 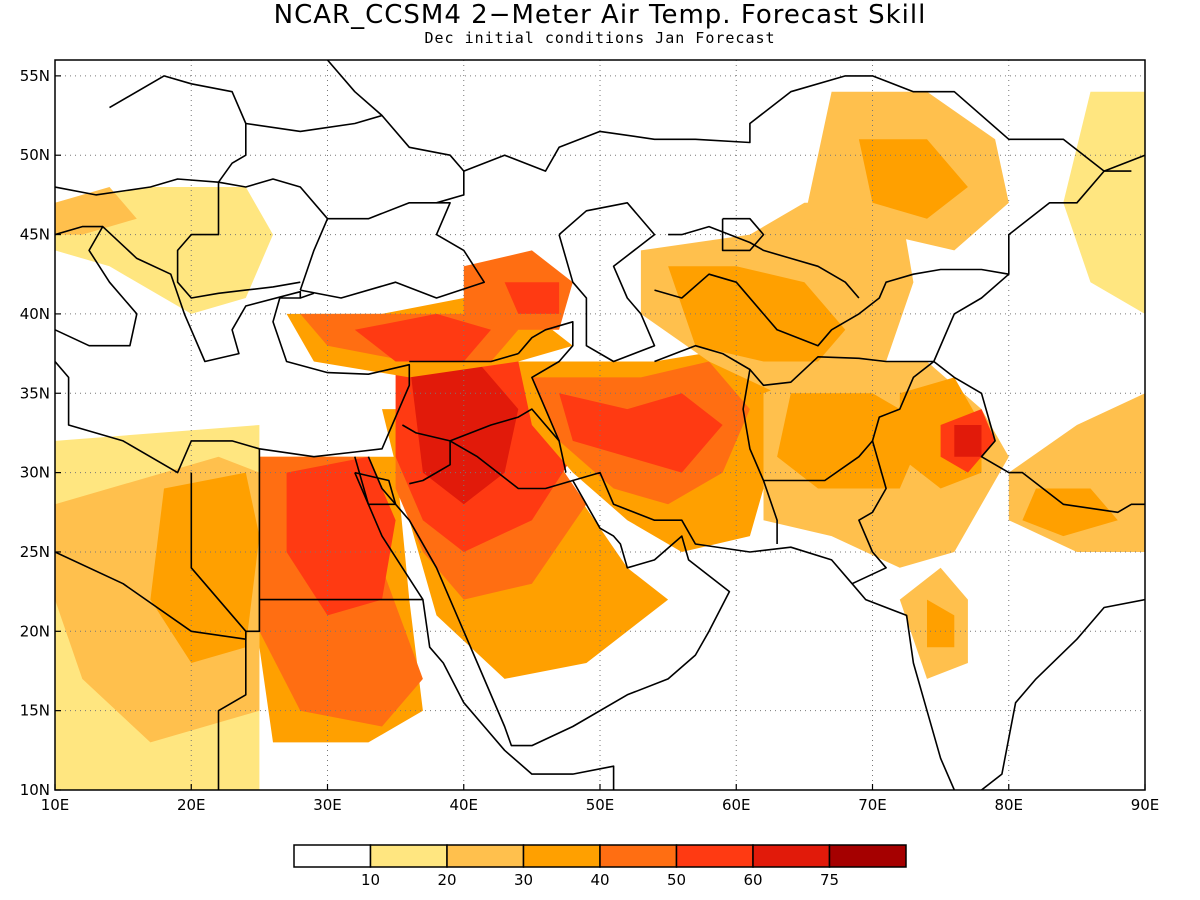 What do you see at coordinates (35, 76) in the screenshot?
I see `lat-tick-label: 55N` at bounding box center [35, 76].